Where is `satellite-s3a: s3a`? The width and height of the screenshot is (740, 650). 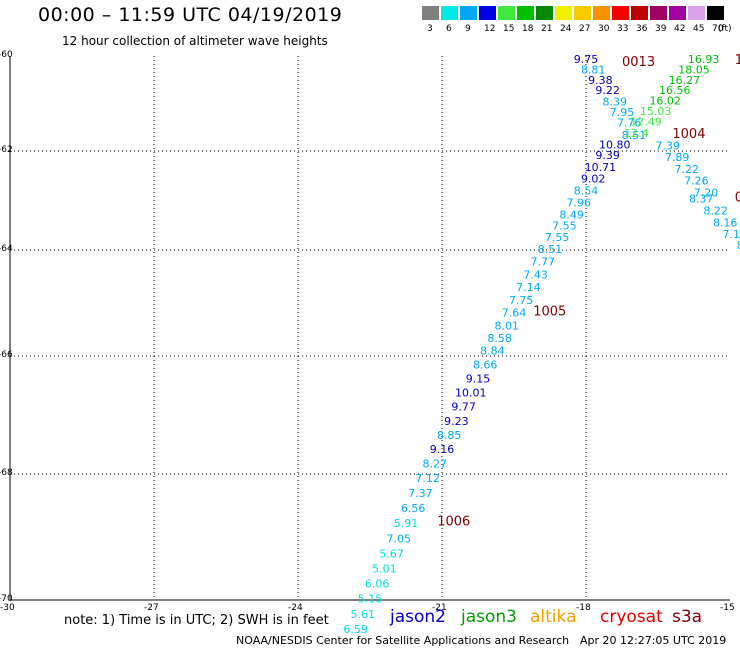
satellite-s3a: s3a is located at coordinates (687, 617).